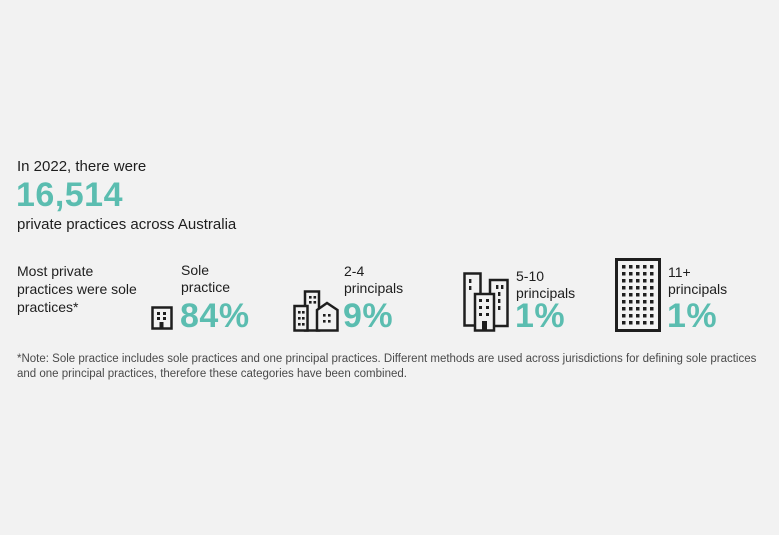  I want to click on stat-value-5-10: 1%, so click(540, 316).